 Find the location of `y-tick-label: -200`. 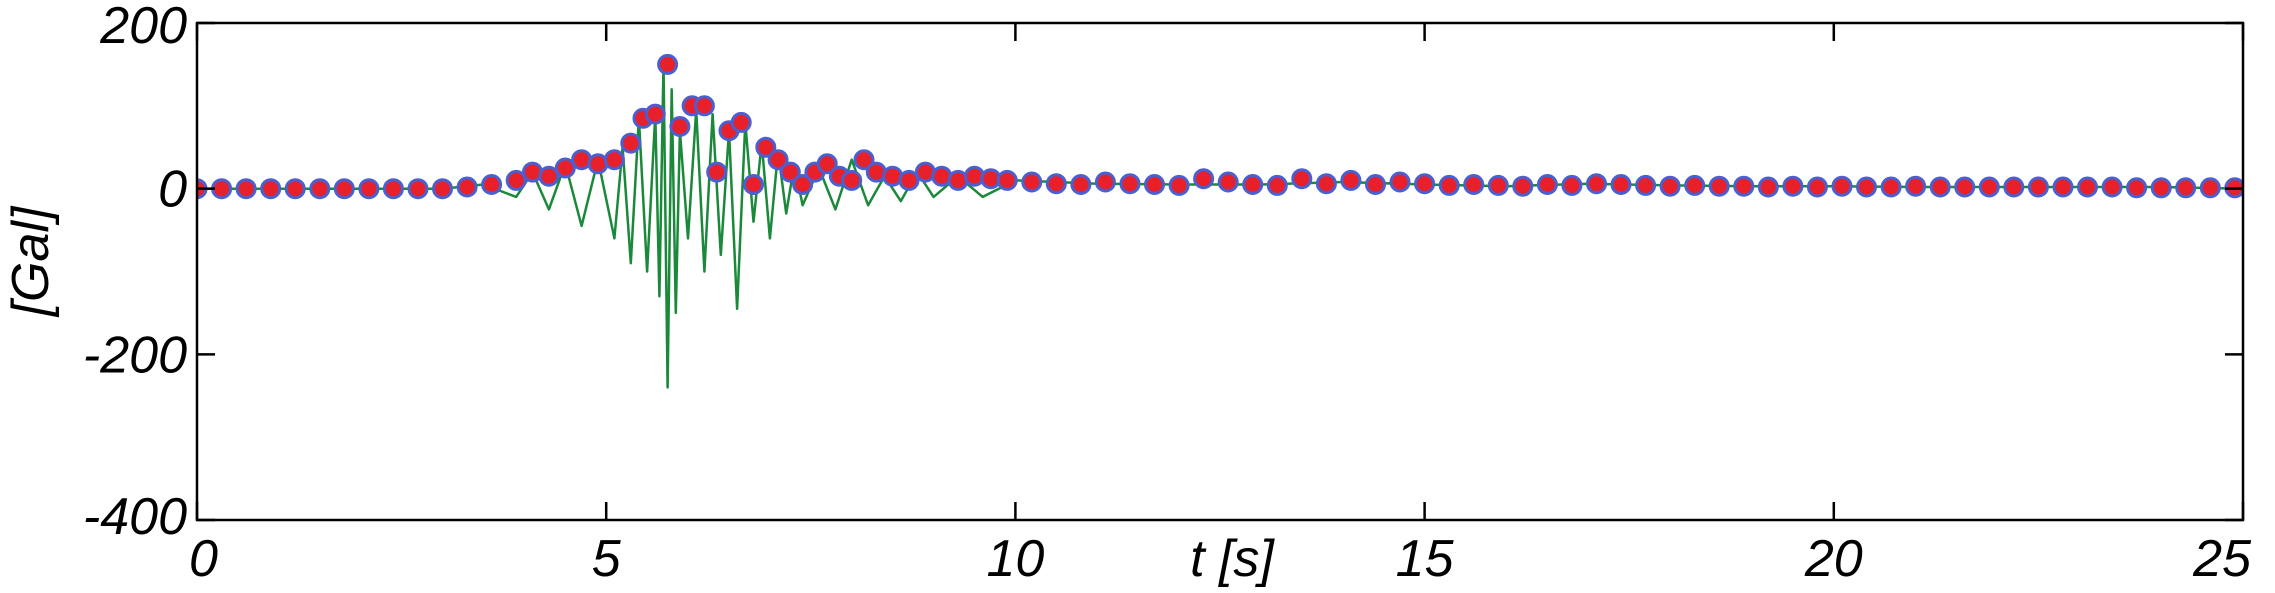

y-tick-label: -200 is located at coordinates (135, 355).